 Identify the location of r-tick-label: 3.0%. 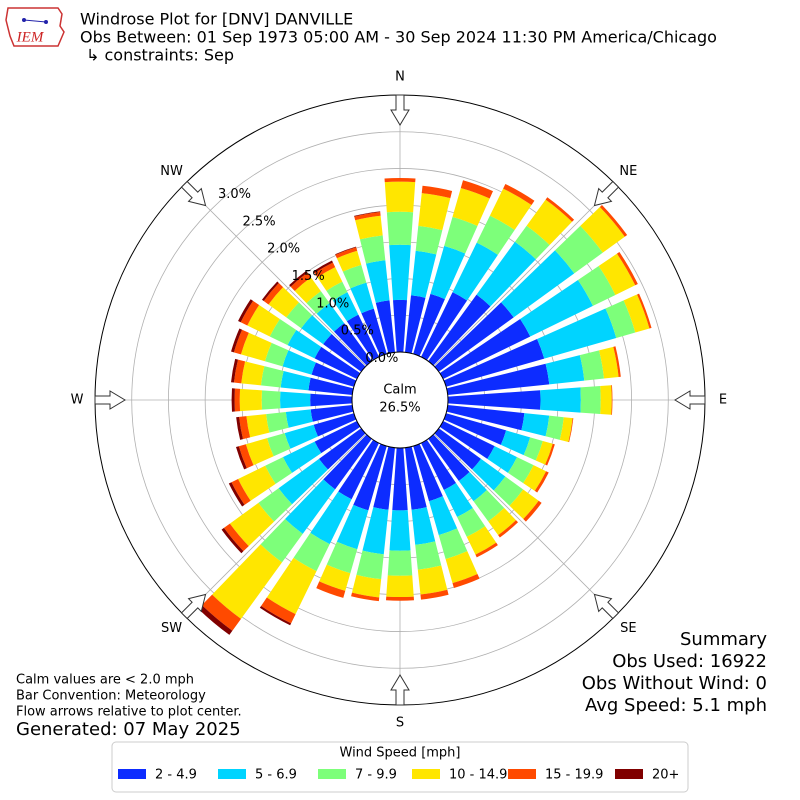
(234, 194).